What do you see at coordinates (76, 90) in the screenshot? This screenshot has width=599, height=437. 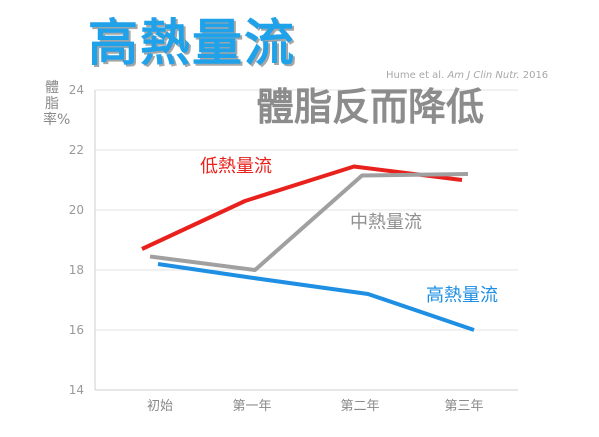 I see `y-tick-label: 24` at bounding box center [76, 90].